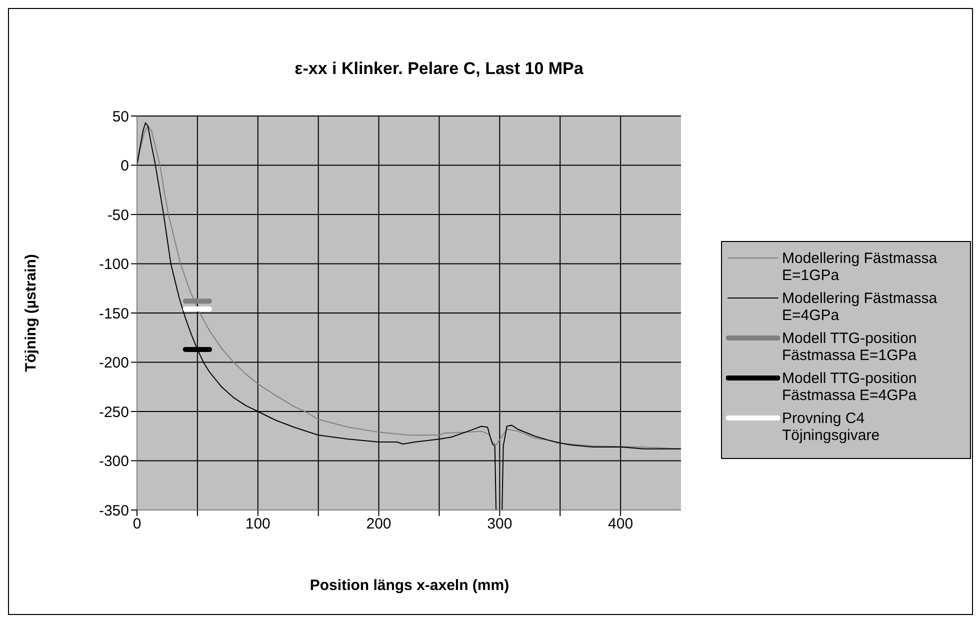  I want to click on legend-label: Provning C4 Töjningsgivare, so click(831, 427).